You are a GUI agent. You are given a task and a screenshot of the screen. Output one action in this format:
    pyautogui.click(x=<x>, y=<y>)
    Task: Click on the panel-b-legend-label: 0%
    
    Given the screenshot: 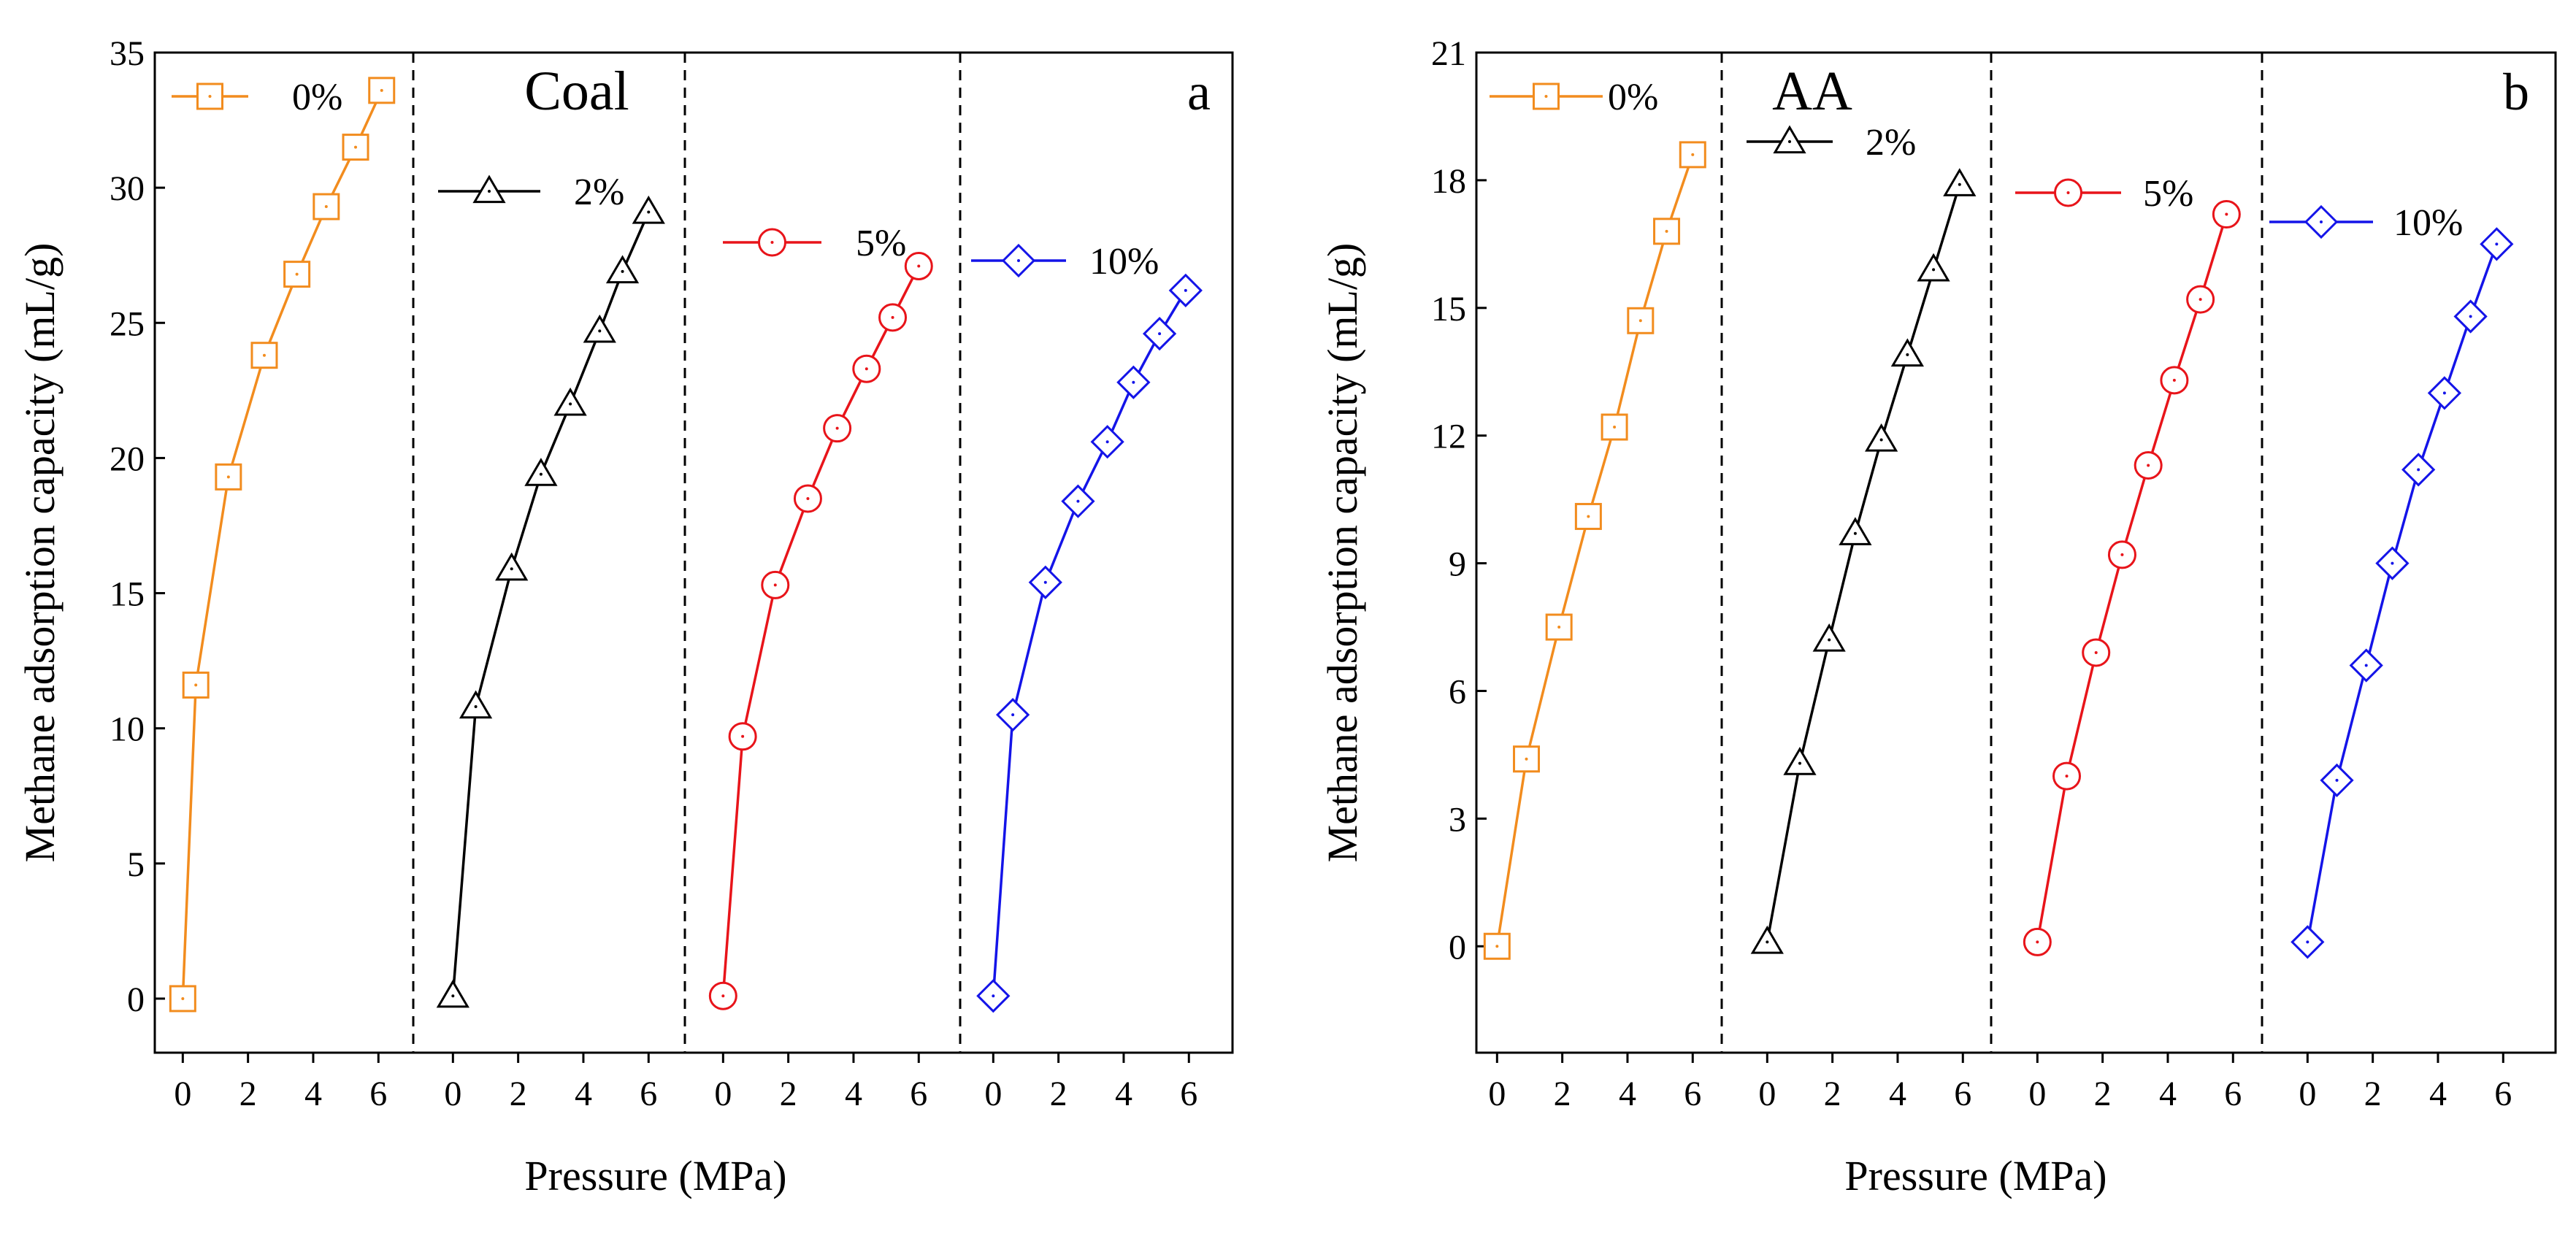 What is the action you would take?
    pyautogui.click(x=1633, y=97)
    